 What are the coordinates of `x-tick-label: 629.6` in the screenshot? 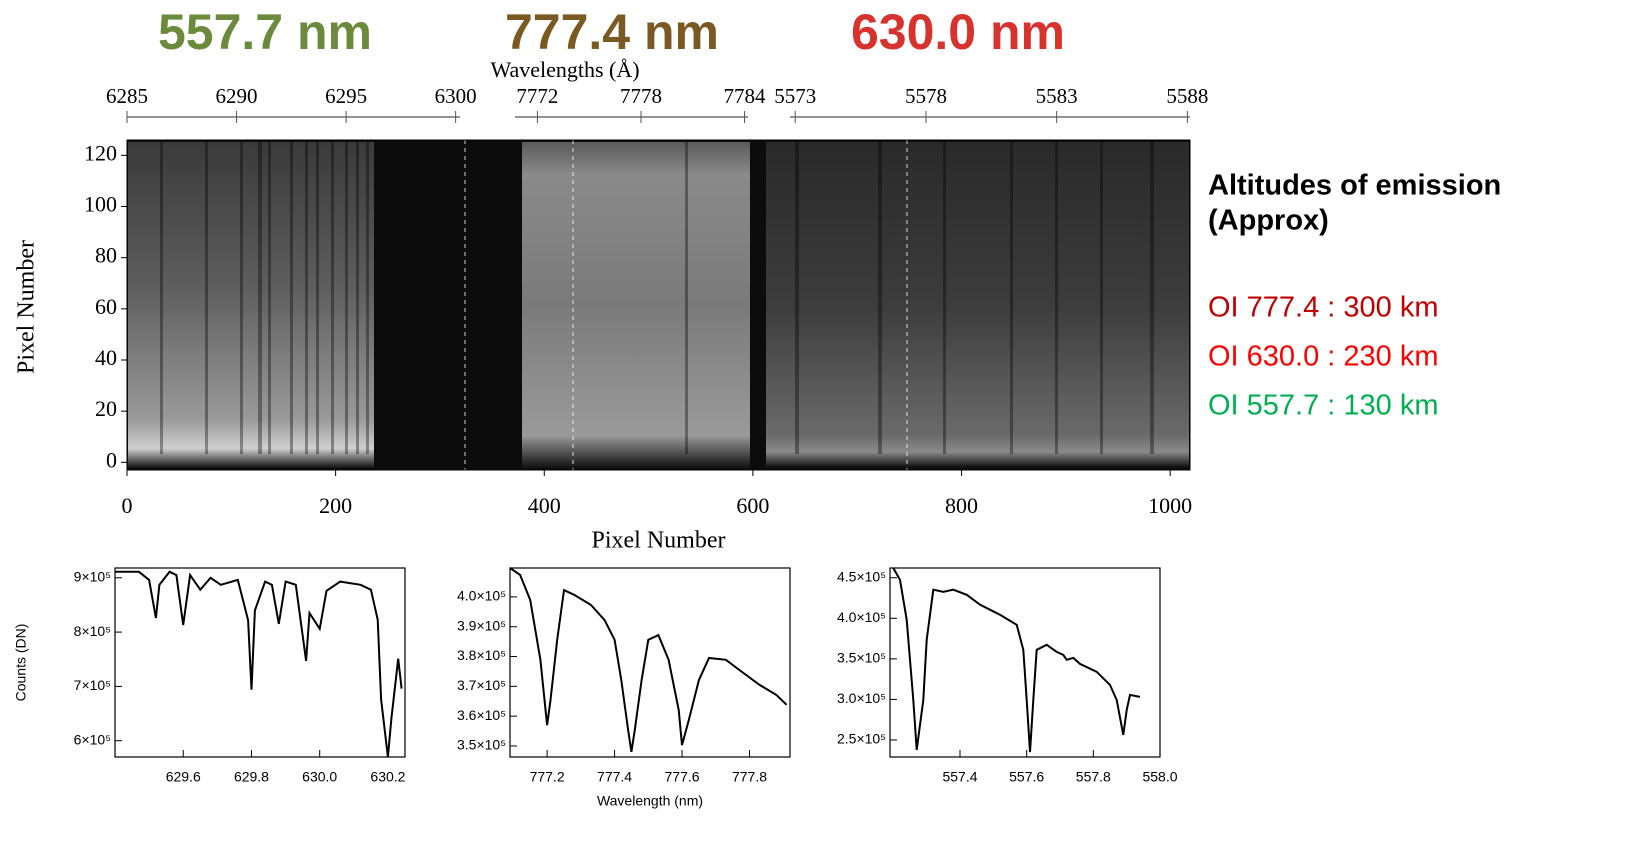 It's located at (183, 777).